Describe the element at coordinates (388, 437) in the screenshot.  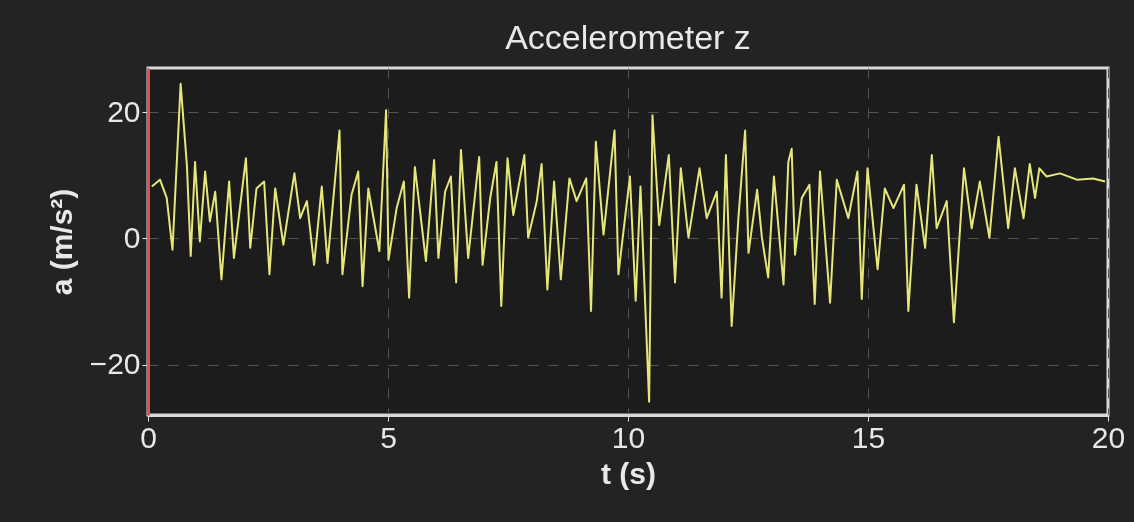
I see `x-tick-label: 5` at that location.